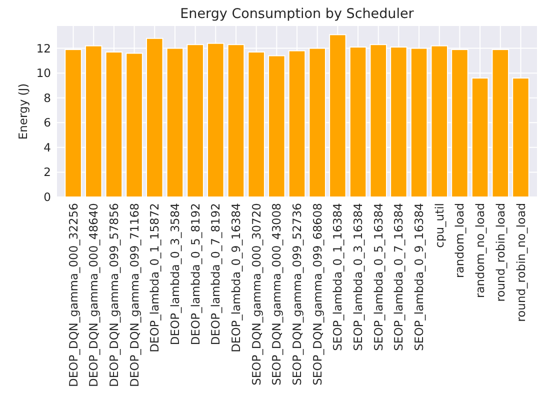 The height and width of the screenshot is (403, 539). I want to click on x-tick-label: round_robin_no_load, so click(521, 262).